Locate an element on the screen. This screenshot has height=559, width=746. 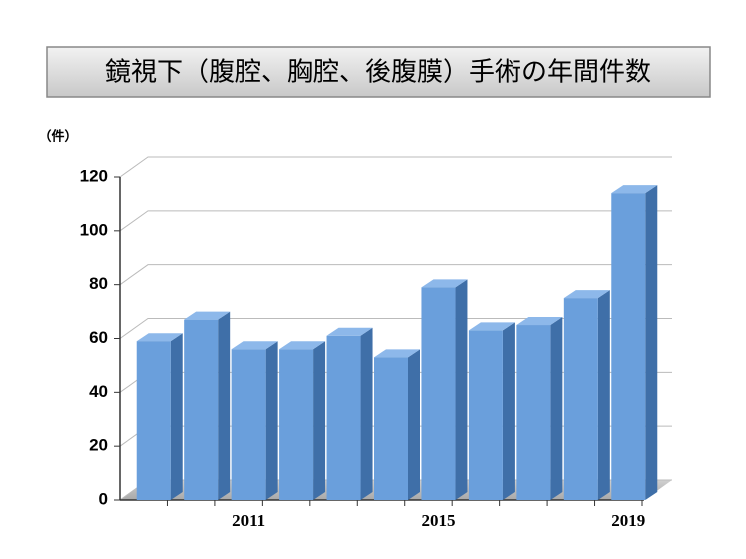
y-tick-label: 20 is located at coordinates (98, 445).